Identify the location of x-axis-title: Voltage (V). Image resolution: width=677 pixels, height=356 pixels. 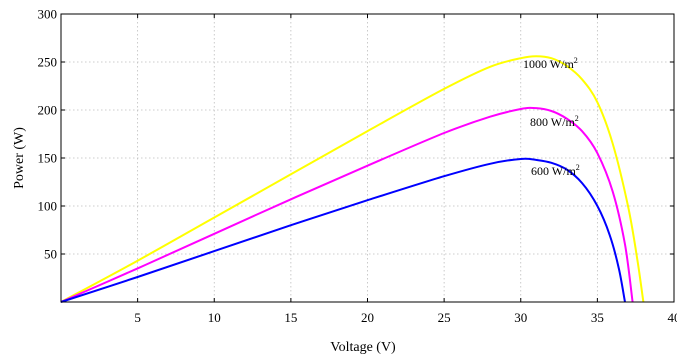
(363, 347).